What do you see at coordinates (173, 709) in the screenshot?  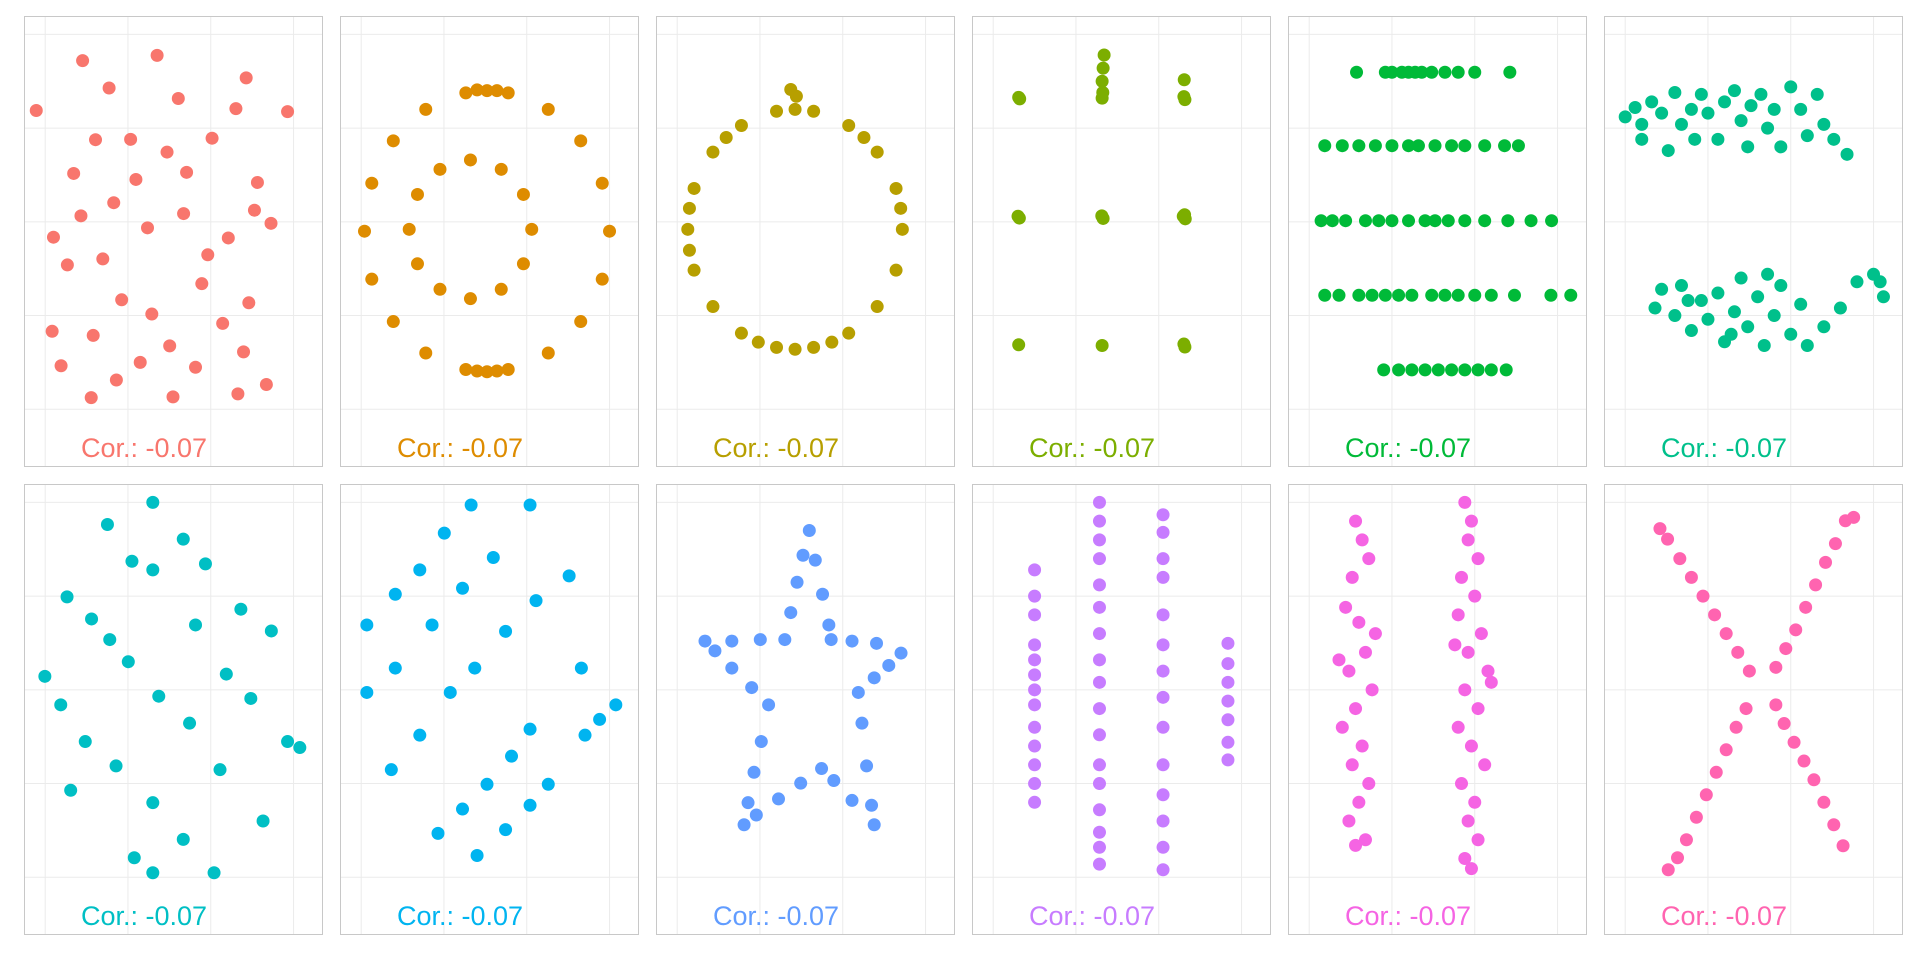 I see `panel-border` at bounding box center [173, 709].